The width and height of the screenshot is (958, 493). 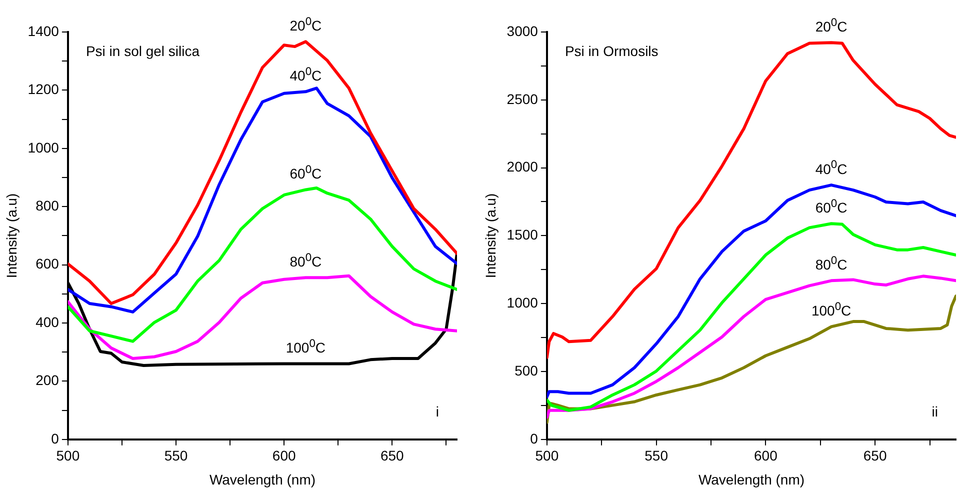 What do you see at coordinates (522, 166) in the screenshot?
I see `y-tick-label: 2000` at bounding box center [522, 166].